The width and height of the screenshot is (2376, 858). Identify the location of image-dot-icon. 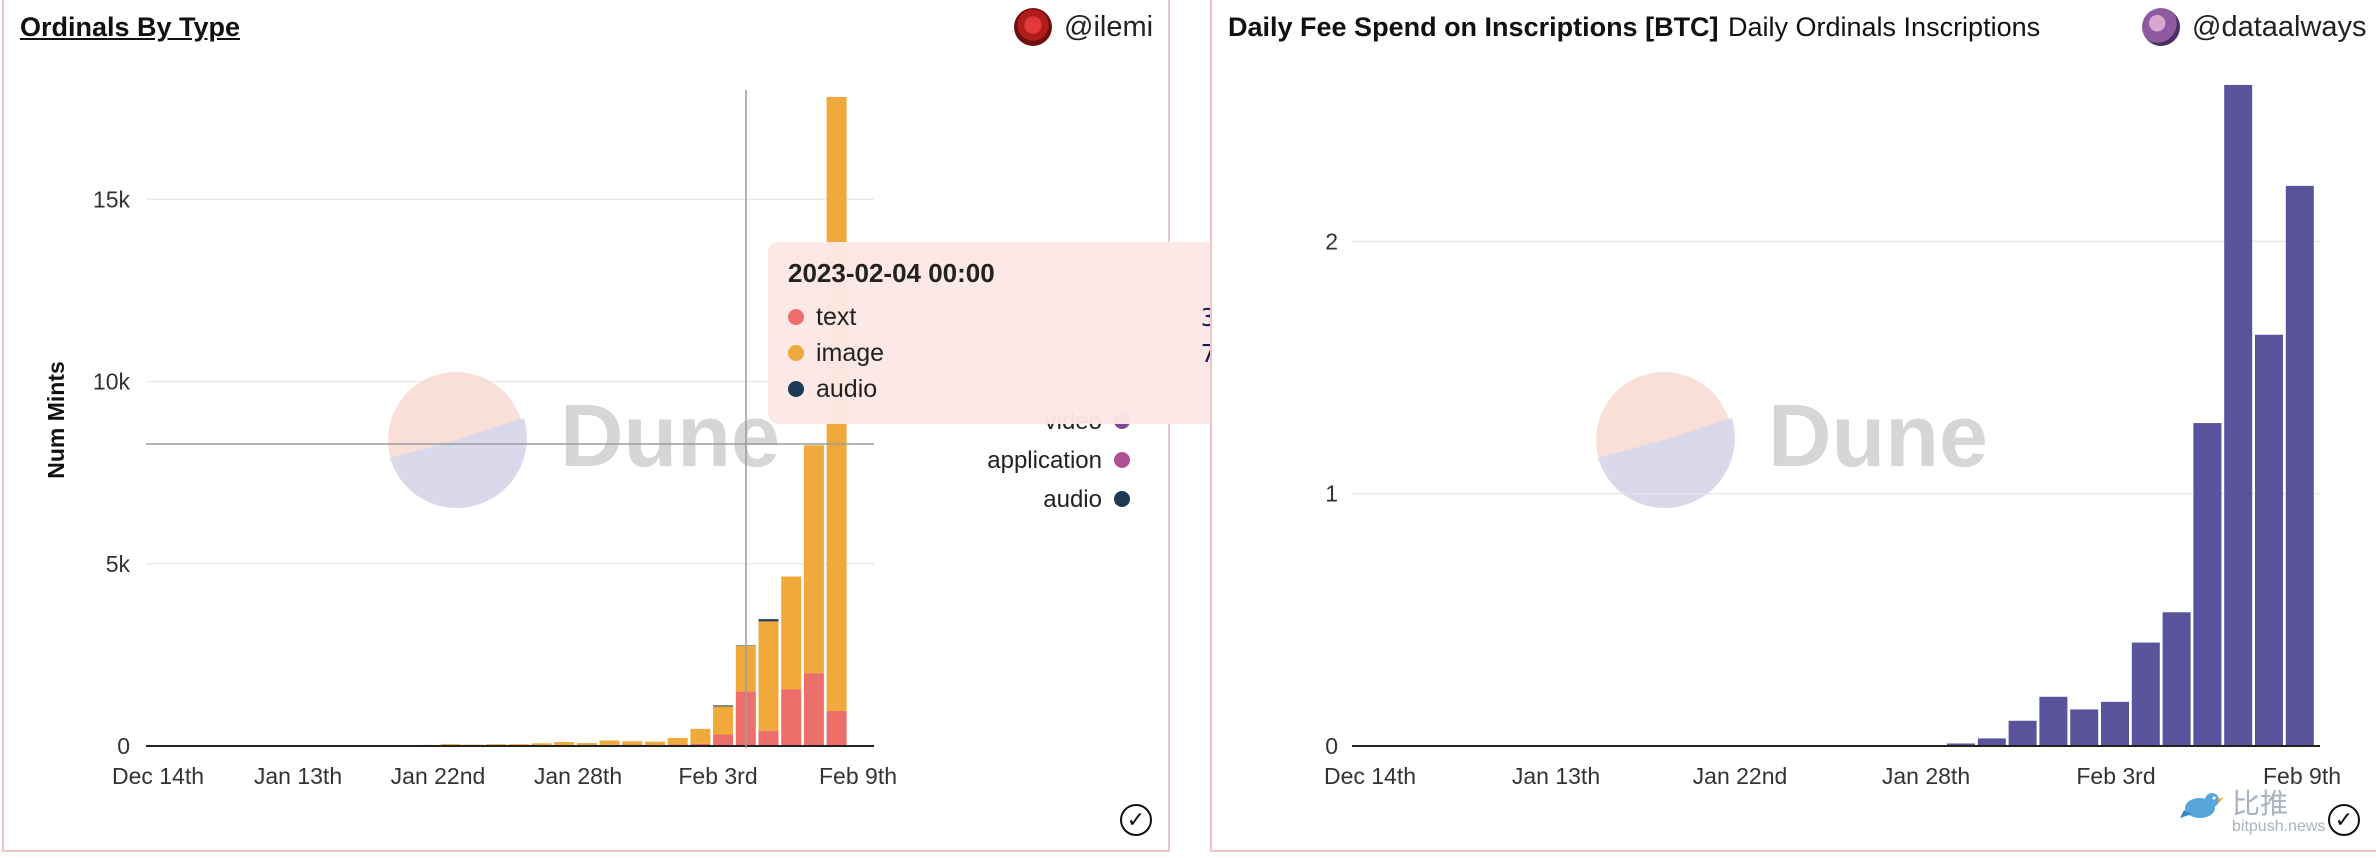
(796, 353).